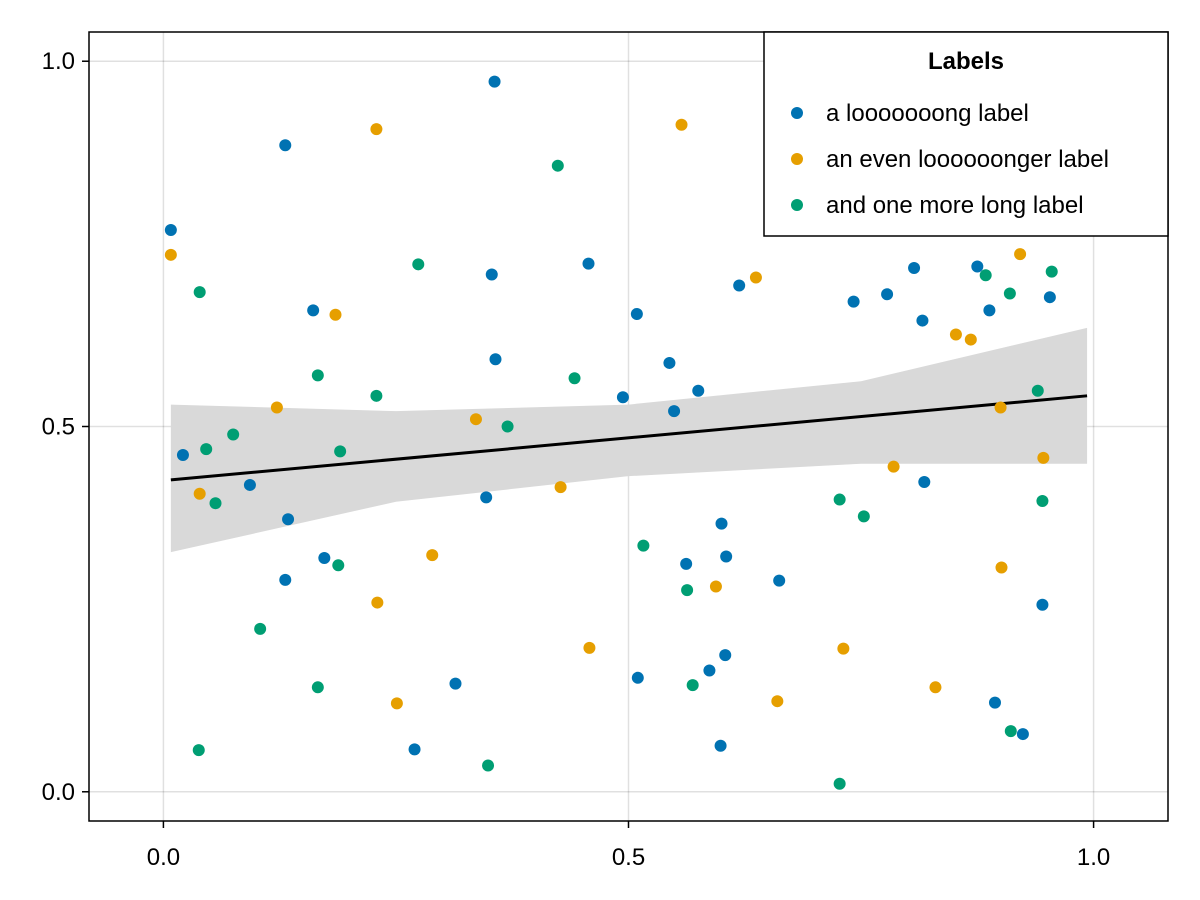 The height and width of the screenshot is (900, 1200). Describe the element at coordinates (628, 857) in the screenshot. I see `x-tick-label: 0.5` at that location.